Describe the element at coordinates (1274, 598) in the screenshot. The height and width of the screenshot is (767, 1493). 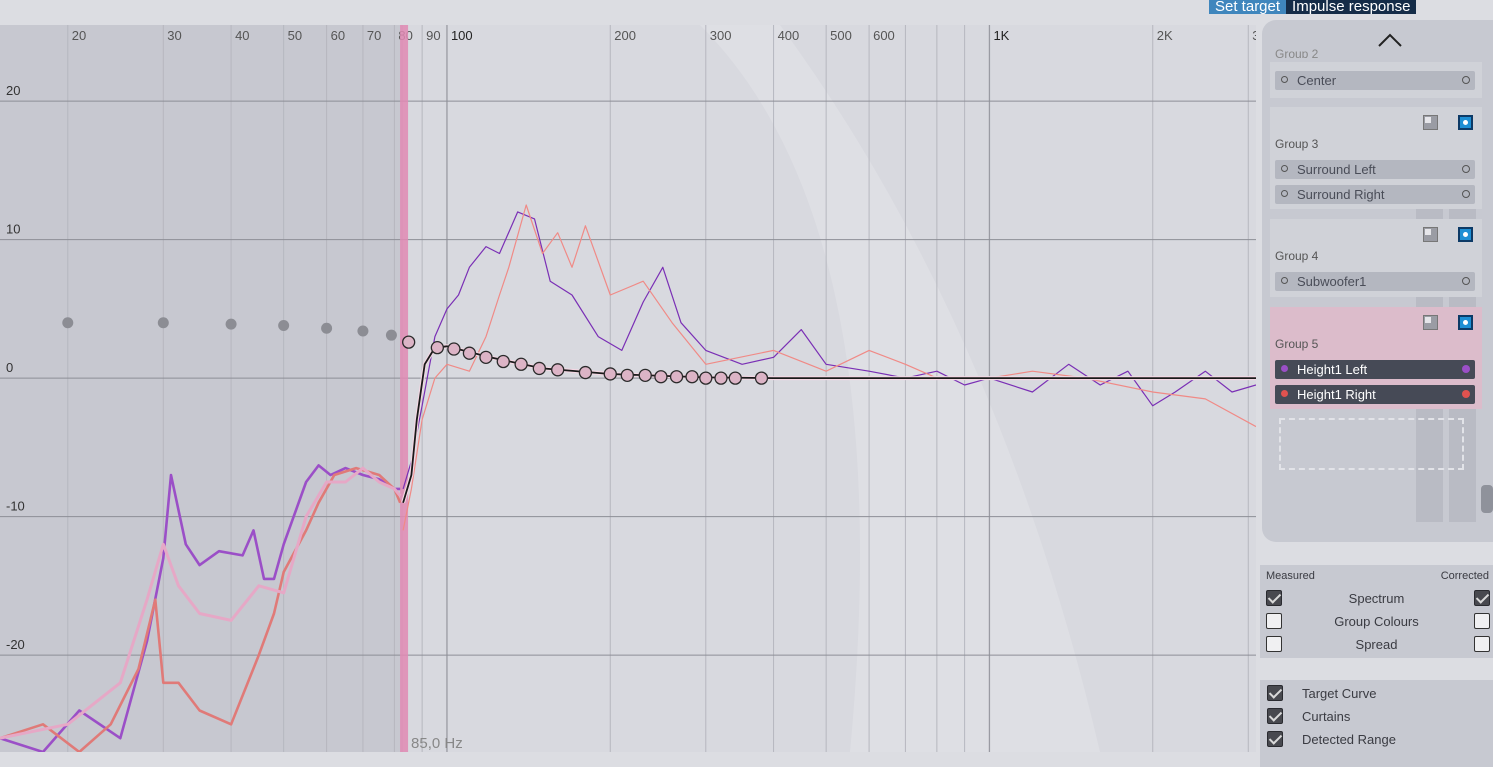
I see `spectrum-measured-checkbox` at that location.